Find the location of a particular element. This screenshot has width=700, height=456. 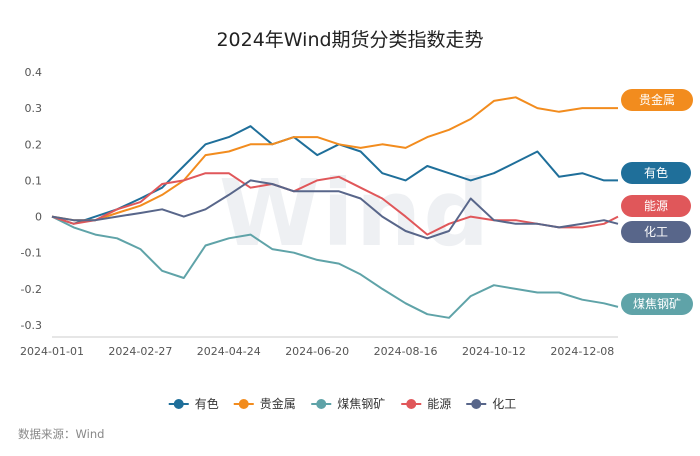

x-tick-label: 2024-08-16 is located at coordinates (406, 351).